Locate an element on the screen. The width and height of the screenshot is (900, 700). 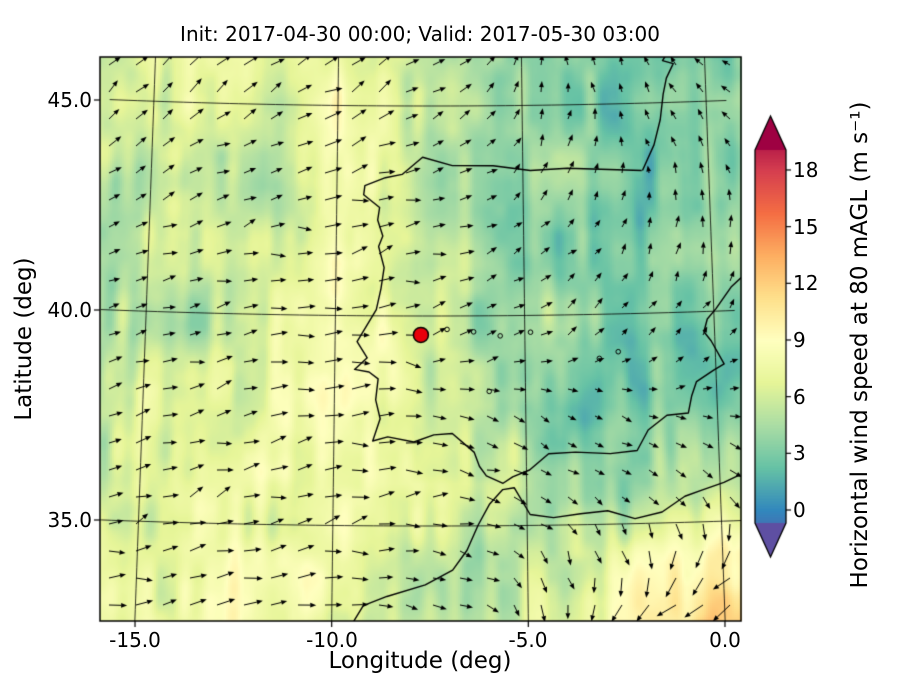
x-tick-label: 0.0 is located at coordinates (725, 640).